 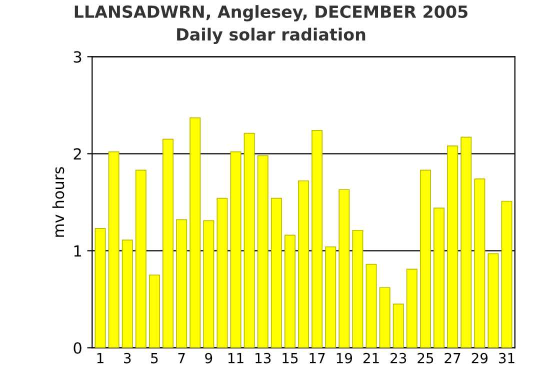 What do you see at coordinates (181, 358) in the screenshot?
I see `x-tick-label: 7` at bounding box center [181, 358].